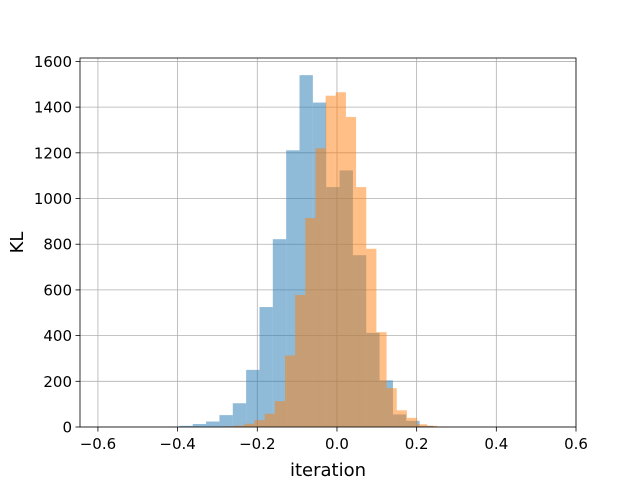  Describe the element at coordinates (53, 62) in the screenshot. I see `y-tick-label: 1600` at that location.